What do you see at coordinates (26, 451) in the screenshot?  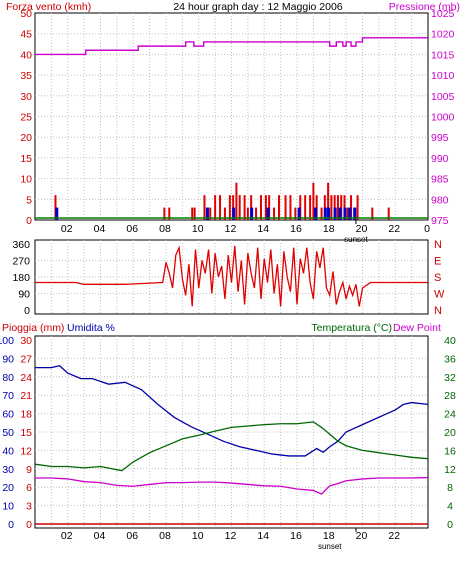 I see `rain-tick-label: 12` at bounding box center [26, 451].